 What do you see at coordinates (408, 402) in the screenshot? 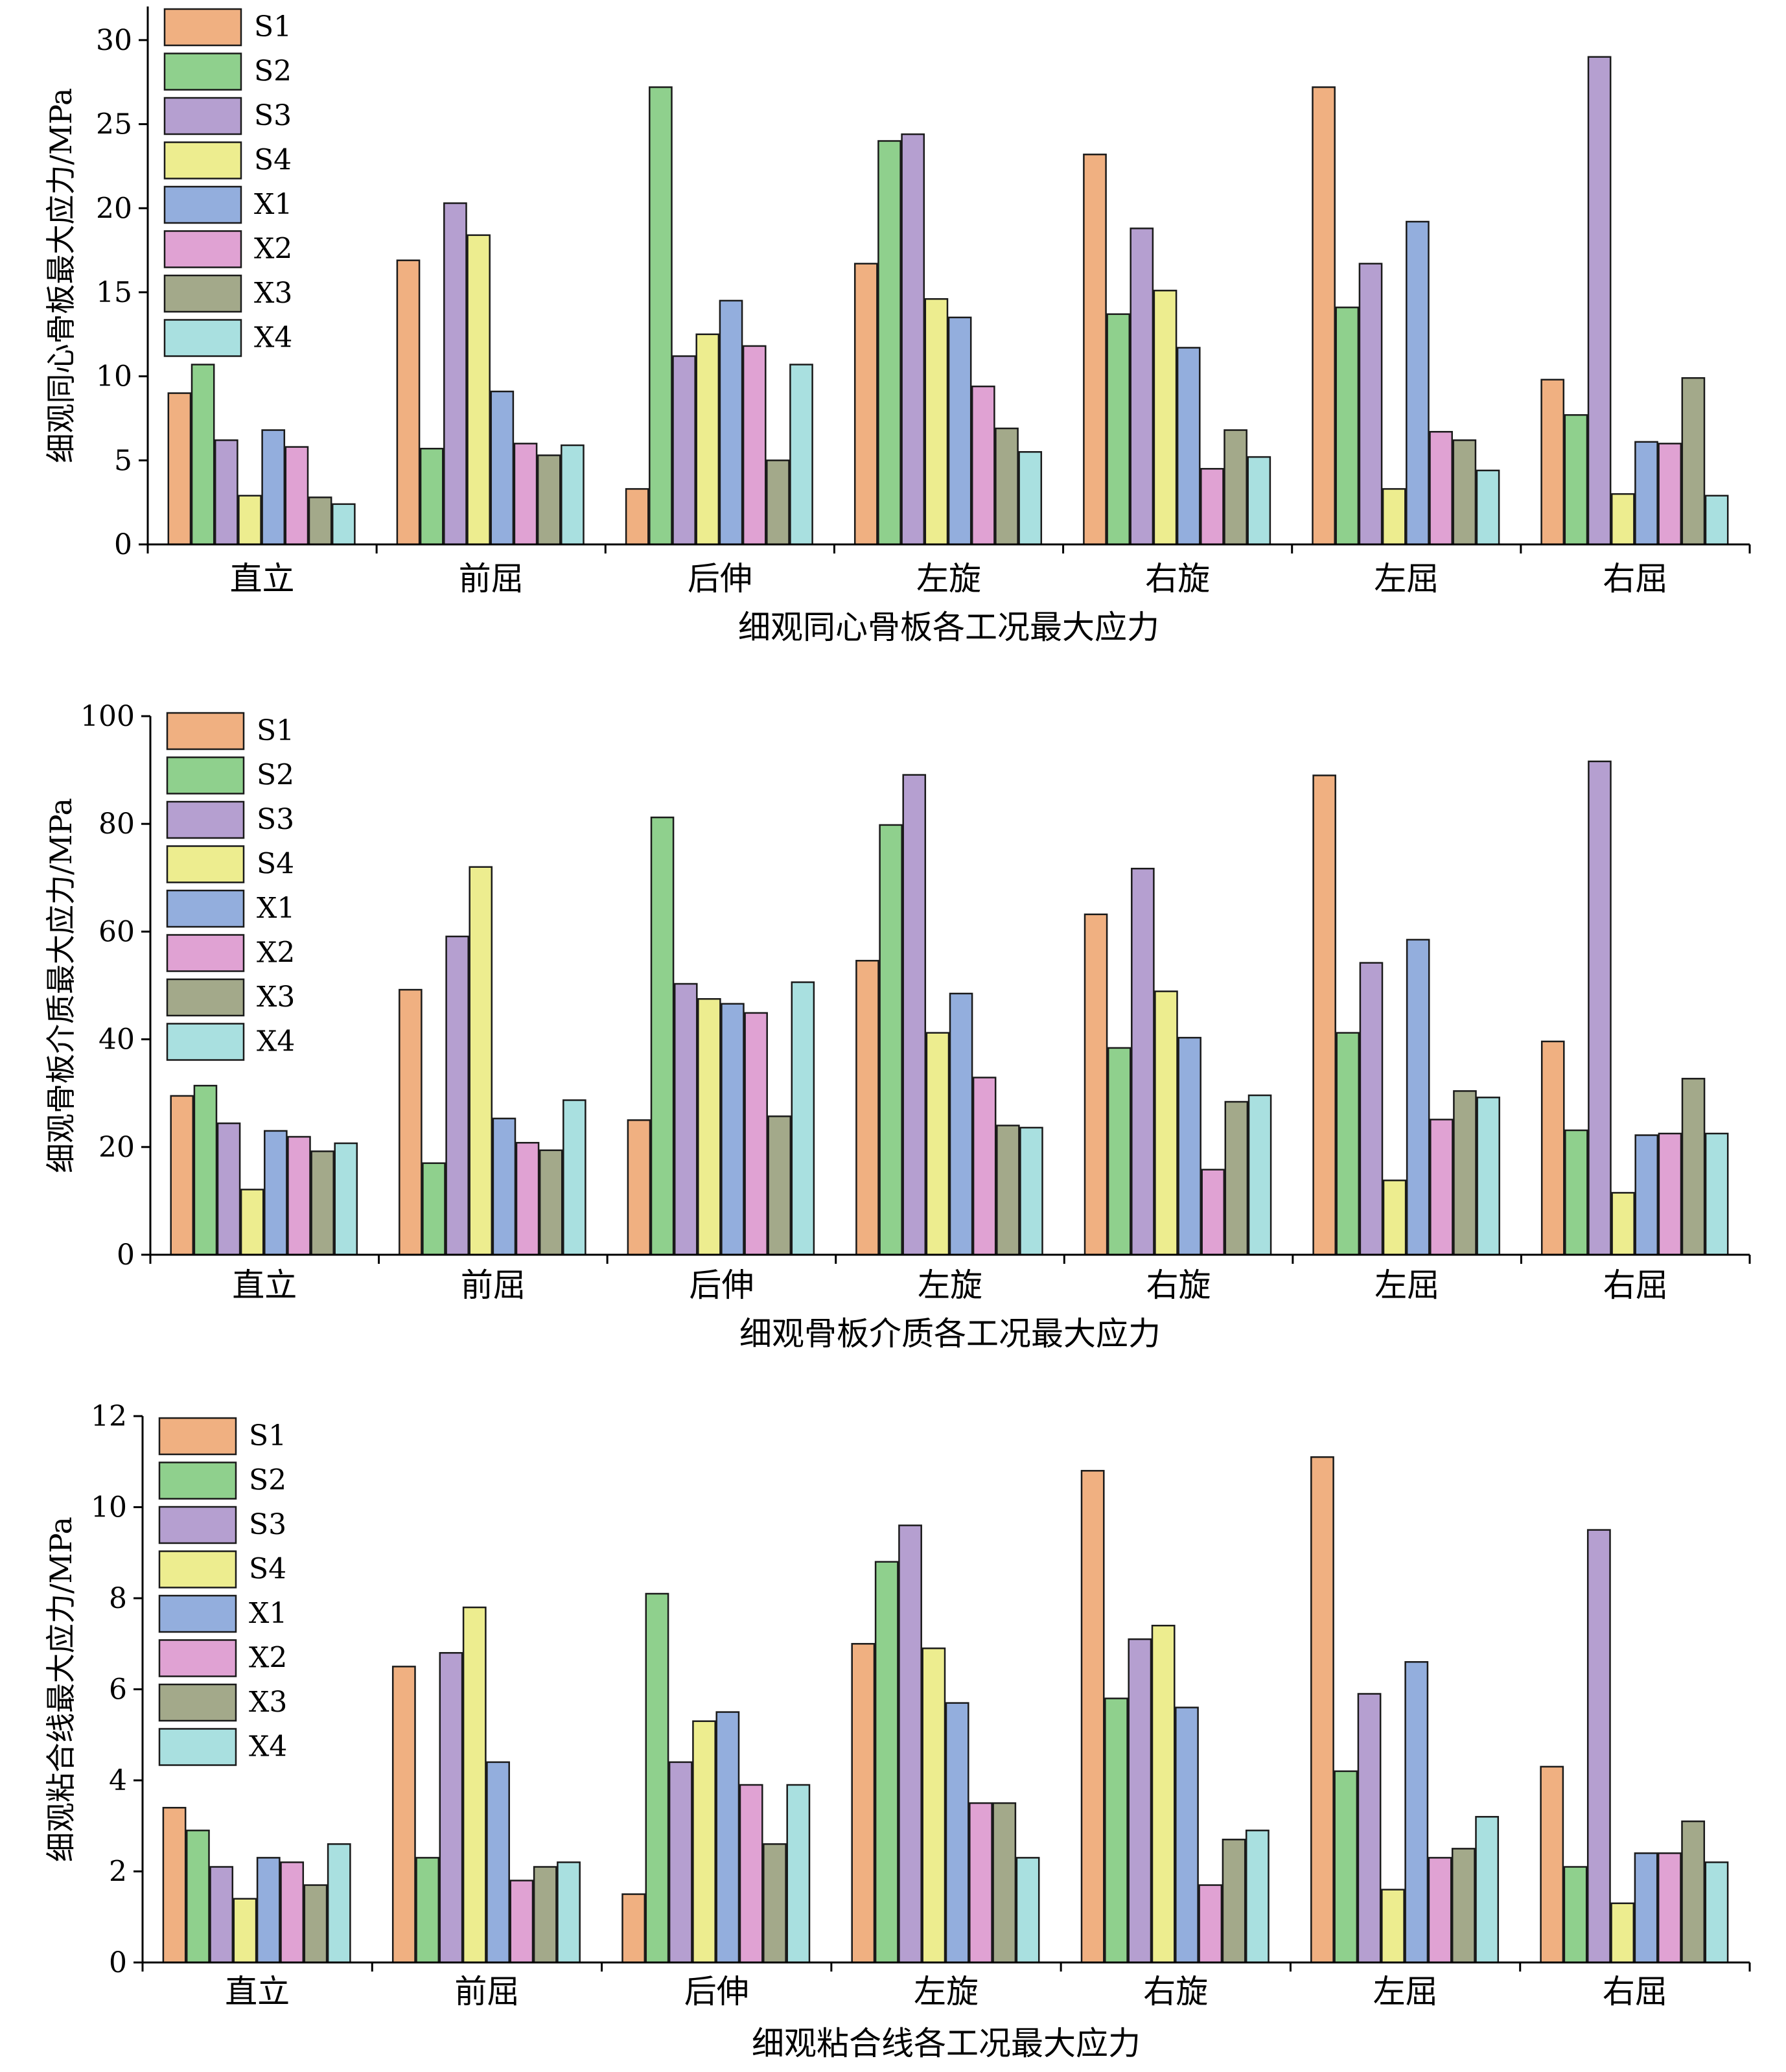
I see `bar-S1-前屈` at bounding box center [408, 402].